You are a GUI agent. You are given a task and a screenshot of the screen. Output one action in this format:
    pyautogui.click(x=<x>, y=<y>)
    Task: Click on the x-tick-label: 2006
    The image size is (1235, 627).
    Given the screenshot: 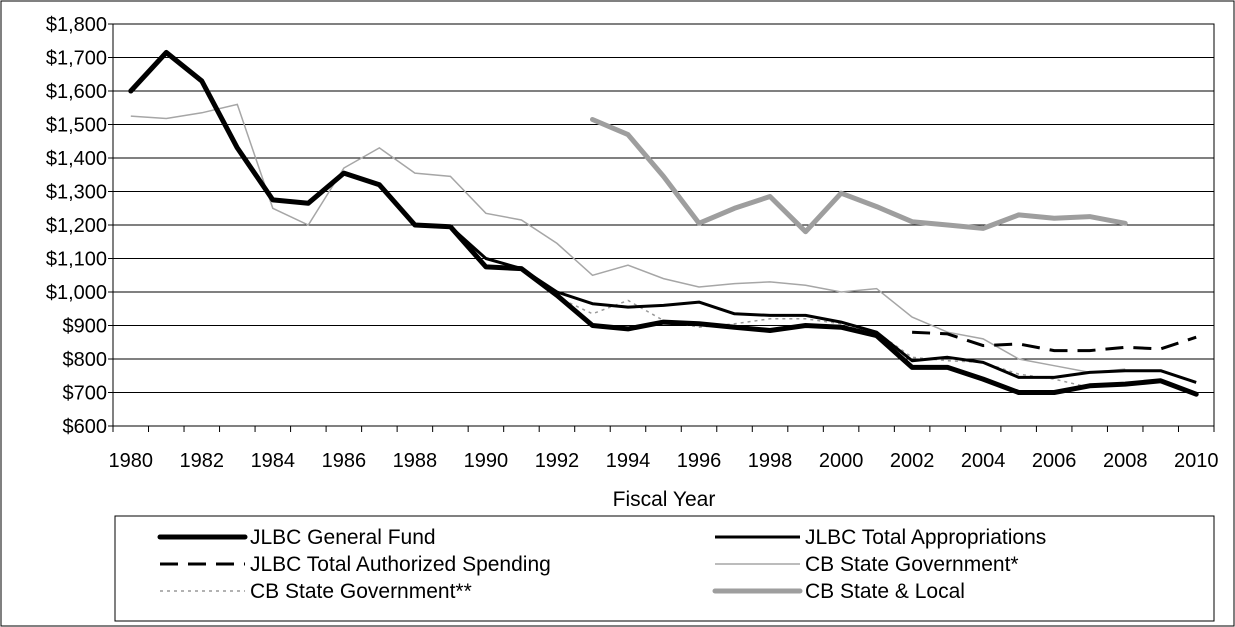 What is the action you would take?
    pyautogui.click(x=1054, y=461)
    